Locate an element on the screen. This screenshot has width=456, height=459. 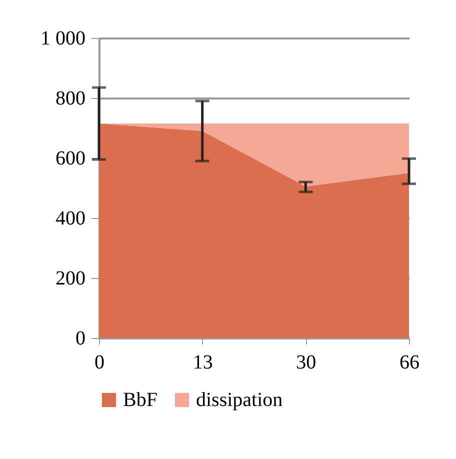
x-tick-label: 66 is located at coordinates (410, 363).